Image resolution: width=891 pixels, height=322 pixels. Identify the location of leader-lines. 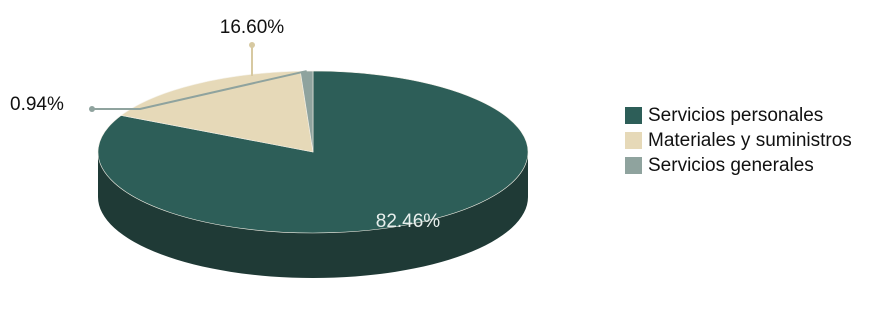
(198, 77).